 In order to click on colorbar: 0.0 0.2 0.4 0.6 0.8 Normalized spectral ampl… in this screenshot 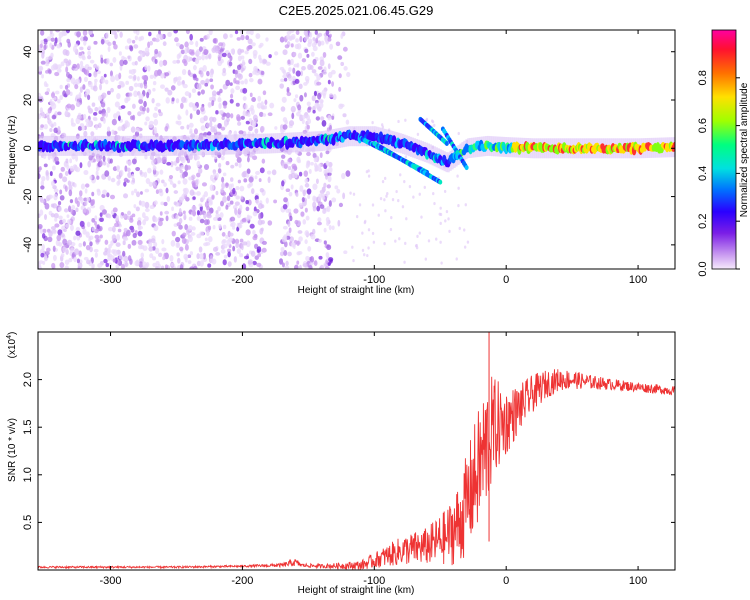, I will do `click(723, 153)`.